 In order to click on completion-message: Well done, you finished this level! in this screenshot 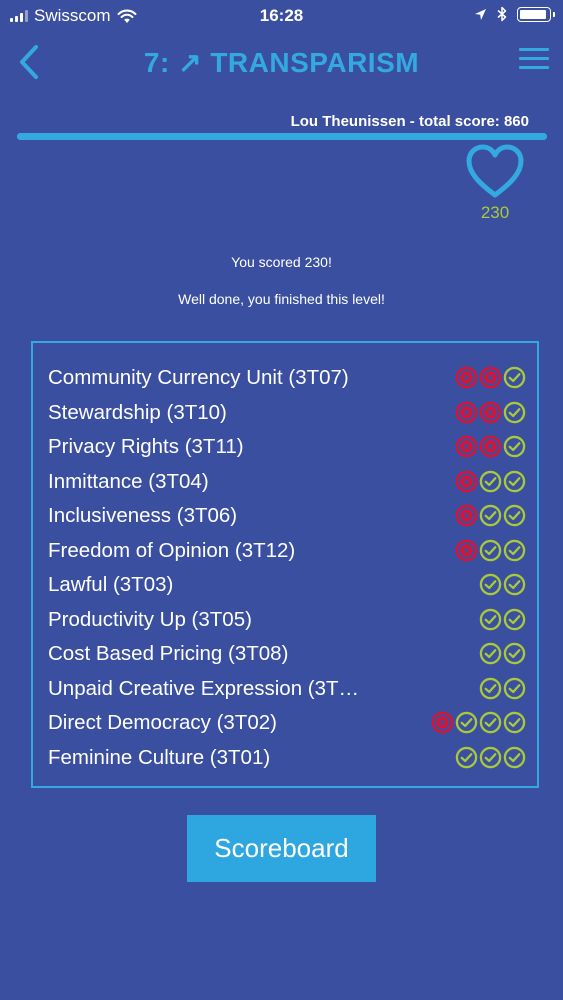, I will do `click(281, 299)`.